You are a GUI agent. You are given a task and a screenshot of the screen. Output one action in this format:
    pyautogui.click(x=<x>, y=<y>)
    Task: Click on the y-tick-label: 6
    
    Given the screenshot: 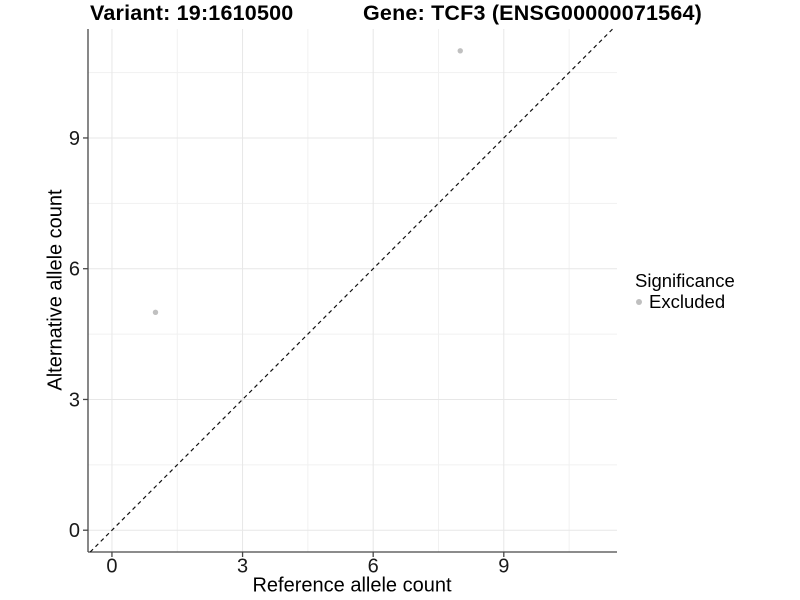 What is the action you would take?
    pyautogui.click(x=74, y=270)
    